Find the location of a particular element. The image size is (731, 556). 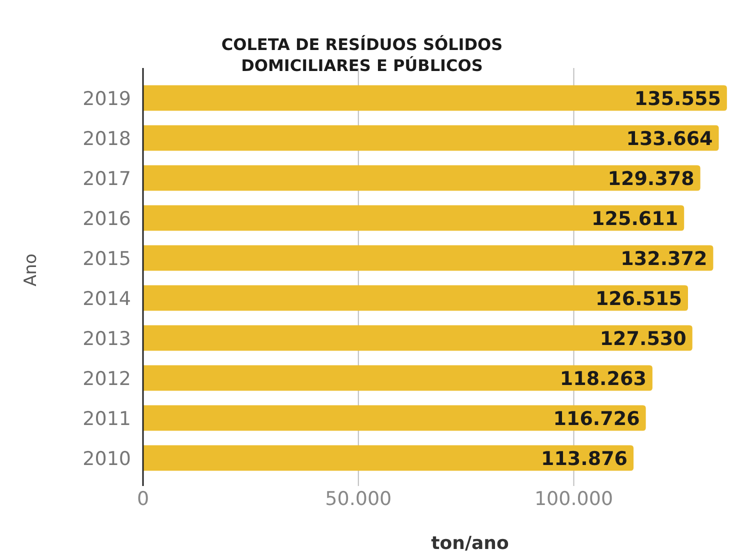

x-tick-label: 50.000 is located at coordinates (358, 499).